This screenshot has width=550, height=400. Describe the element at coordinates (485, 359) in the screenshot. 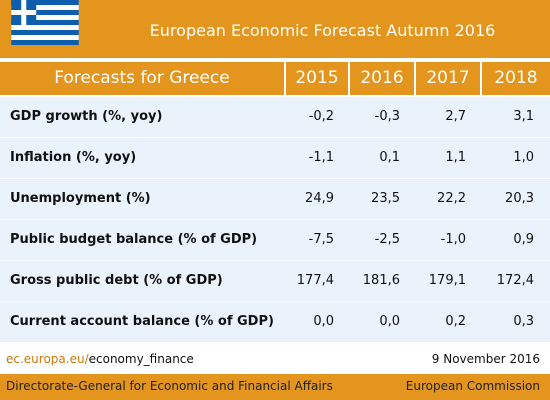

I see `date: 9 November 2016` at that location.